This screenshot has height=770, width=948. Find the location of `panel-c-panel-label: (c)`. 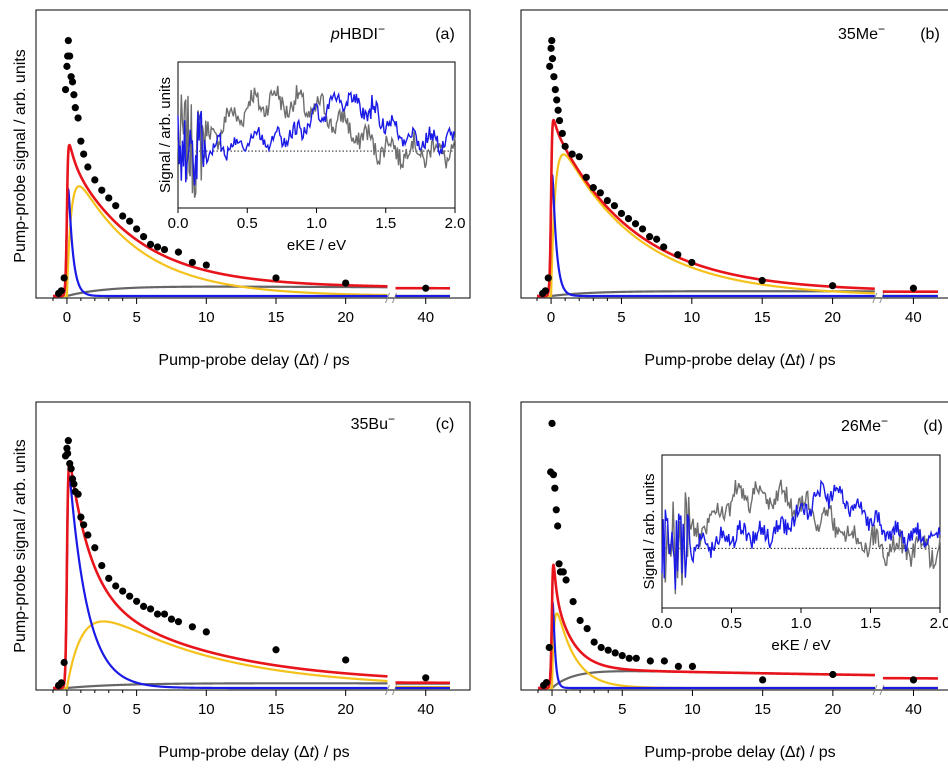

panel-c-panel-label: (c) is located at coordinates (445, 424).